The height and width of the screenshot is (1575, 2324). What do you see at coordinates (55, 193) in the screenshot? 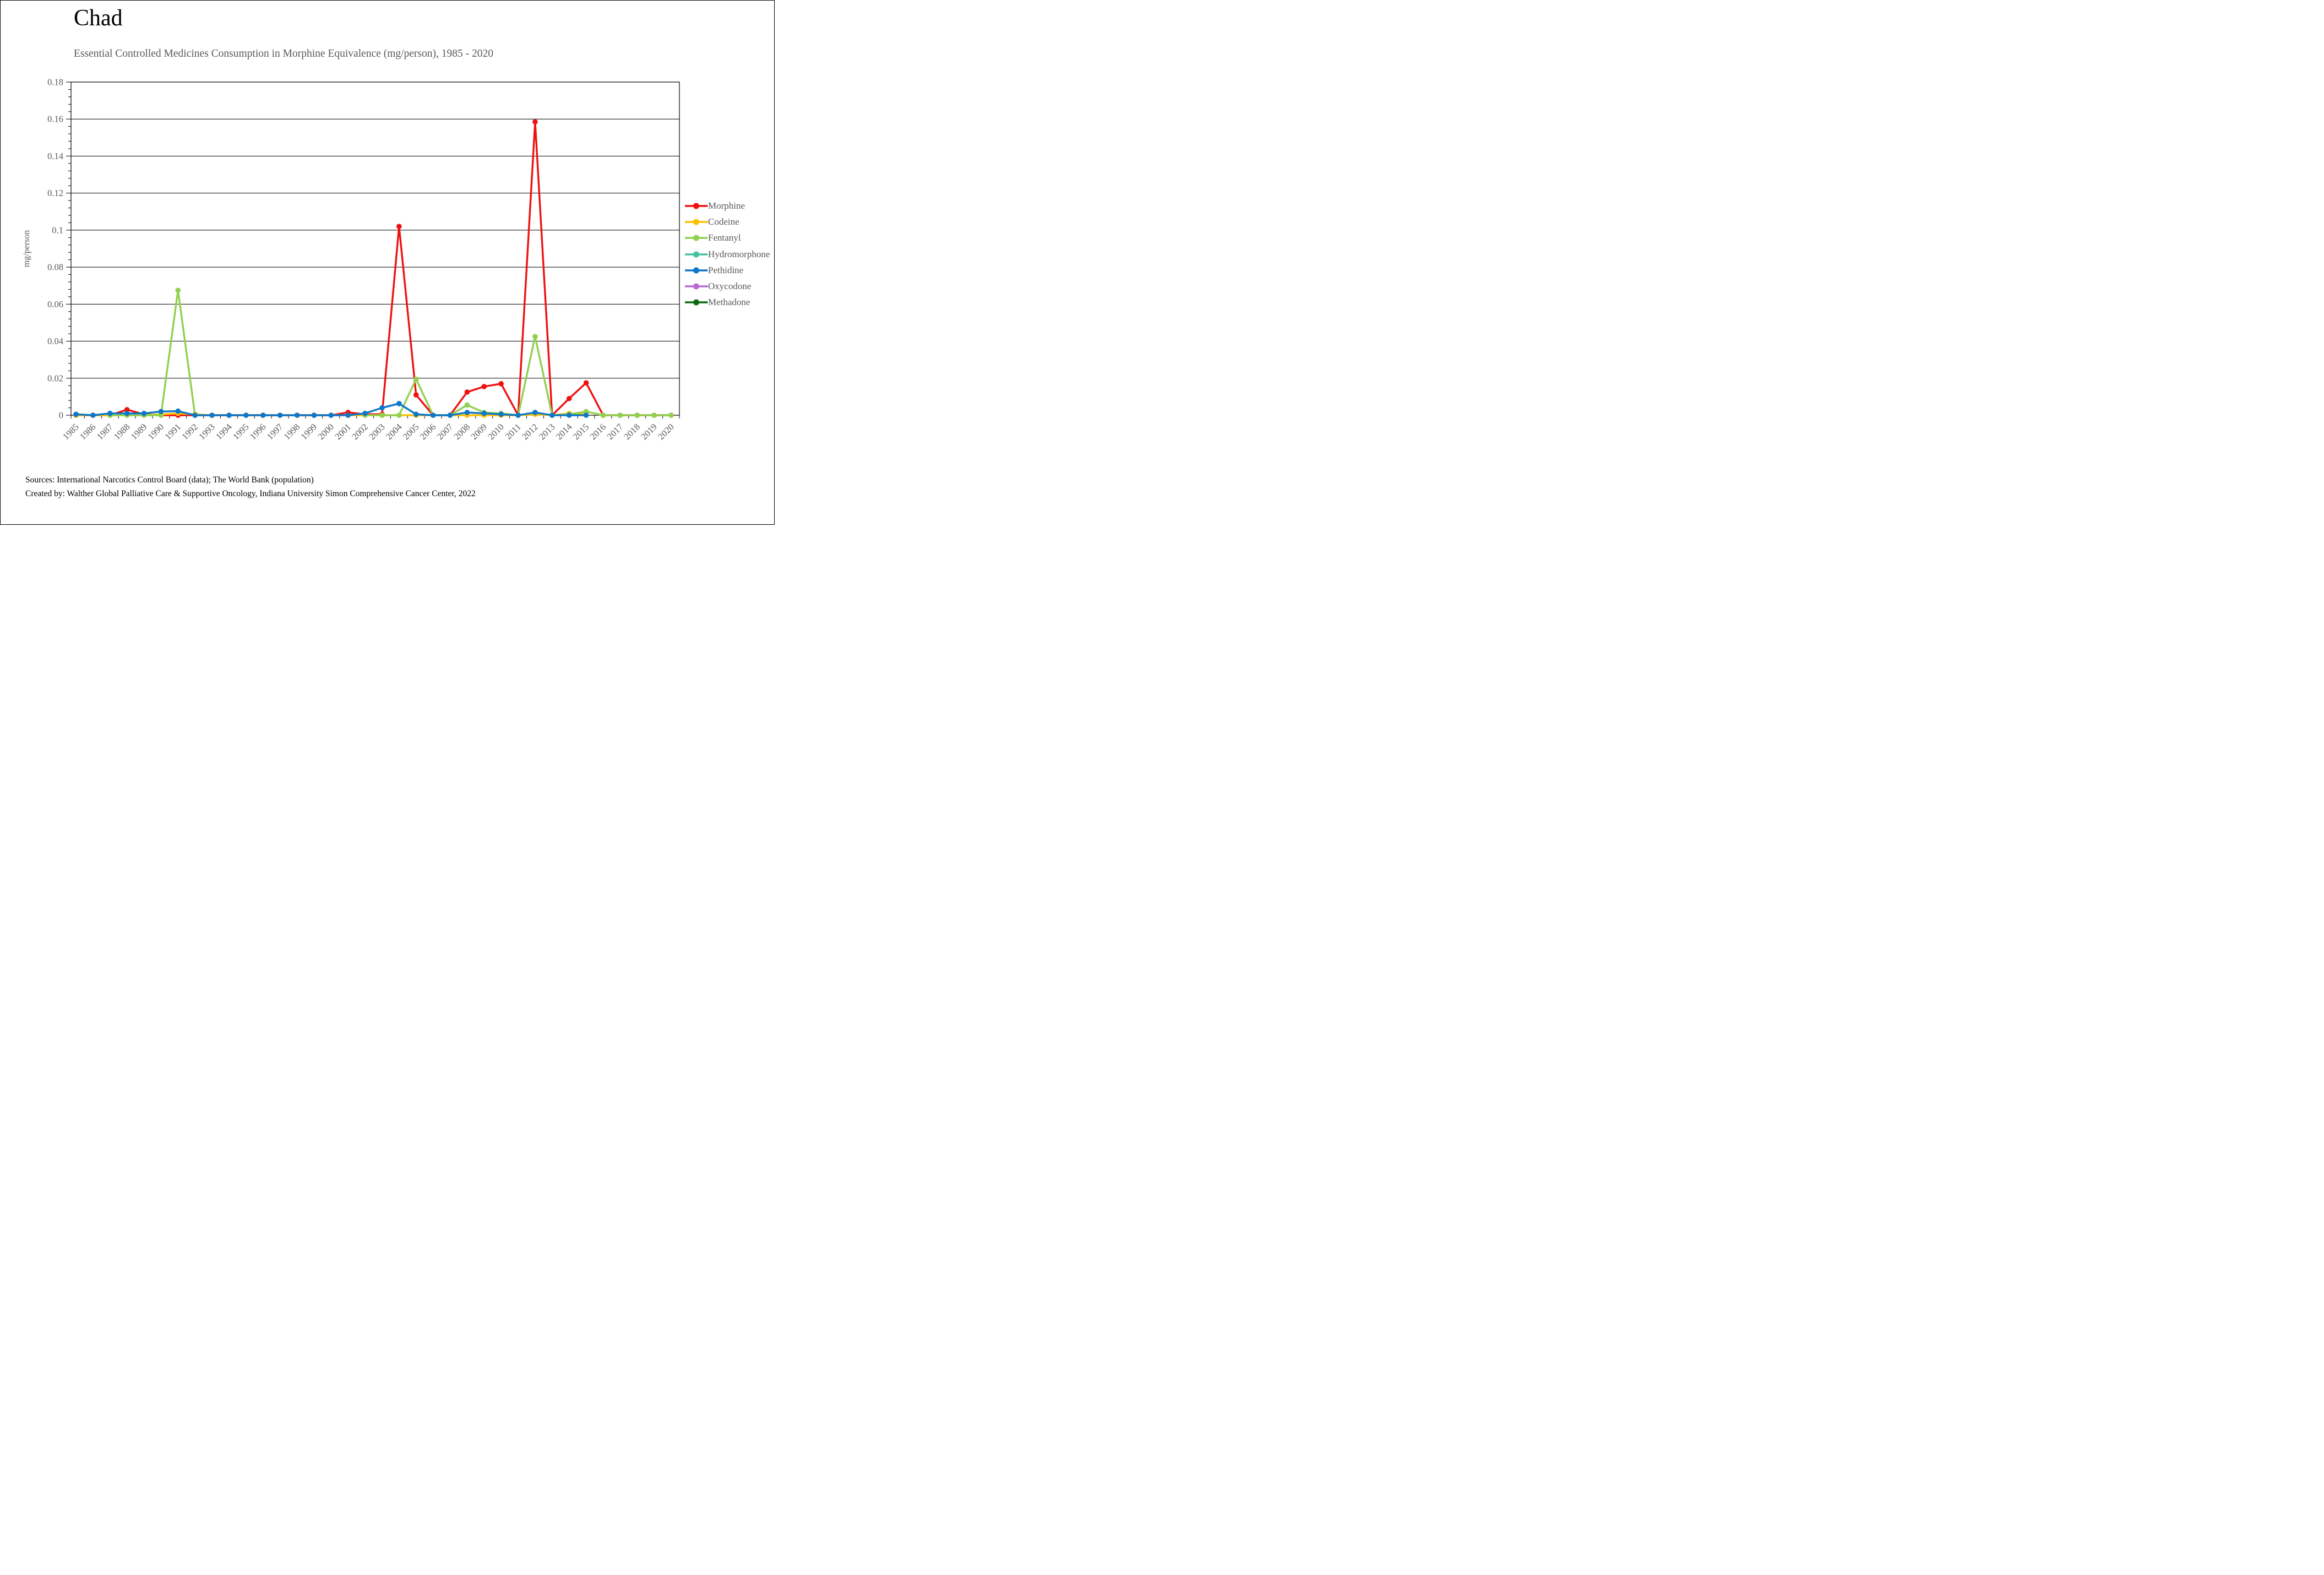
I see `y-tick-label: 0.12` at bounding box center [55, 193].